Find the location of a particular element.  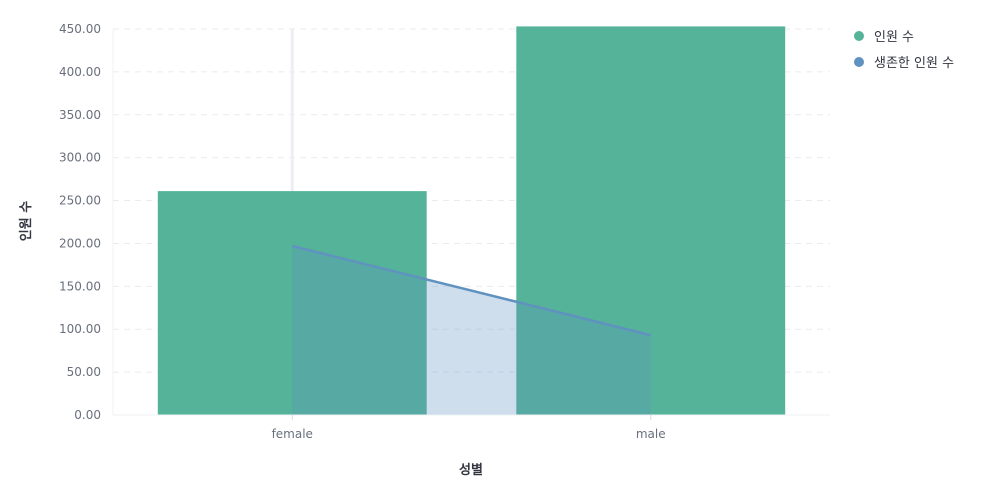

legend-label: 생존한 인원 수 is located at coordinates (914, 63).